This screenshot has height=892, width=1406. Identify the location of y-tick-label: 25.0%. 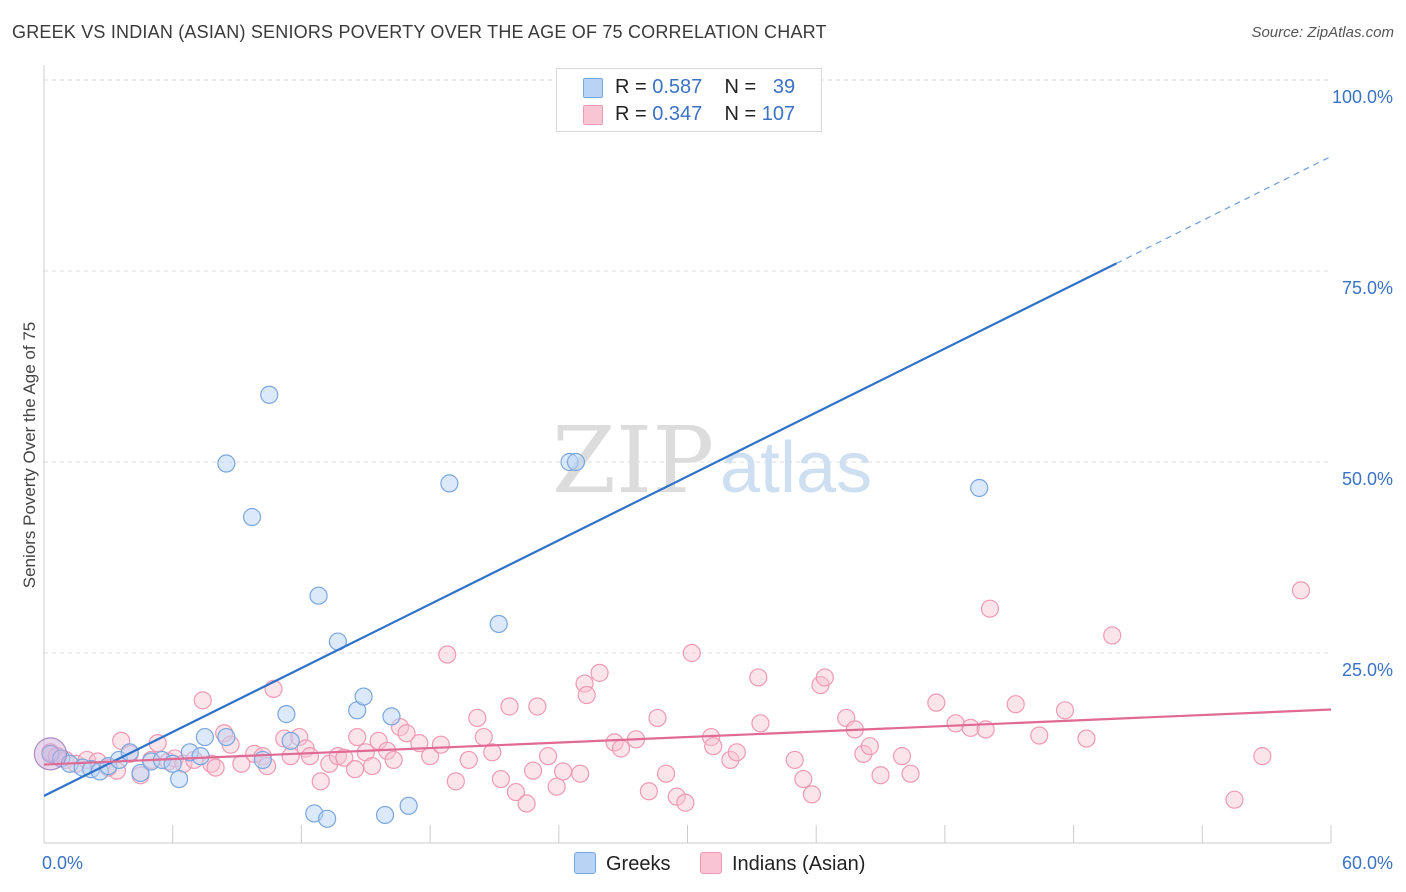
(1367, 670).